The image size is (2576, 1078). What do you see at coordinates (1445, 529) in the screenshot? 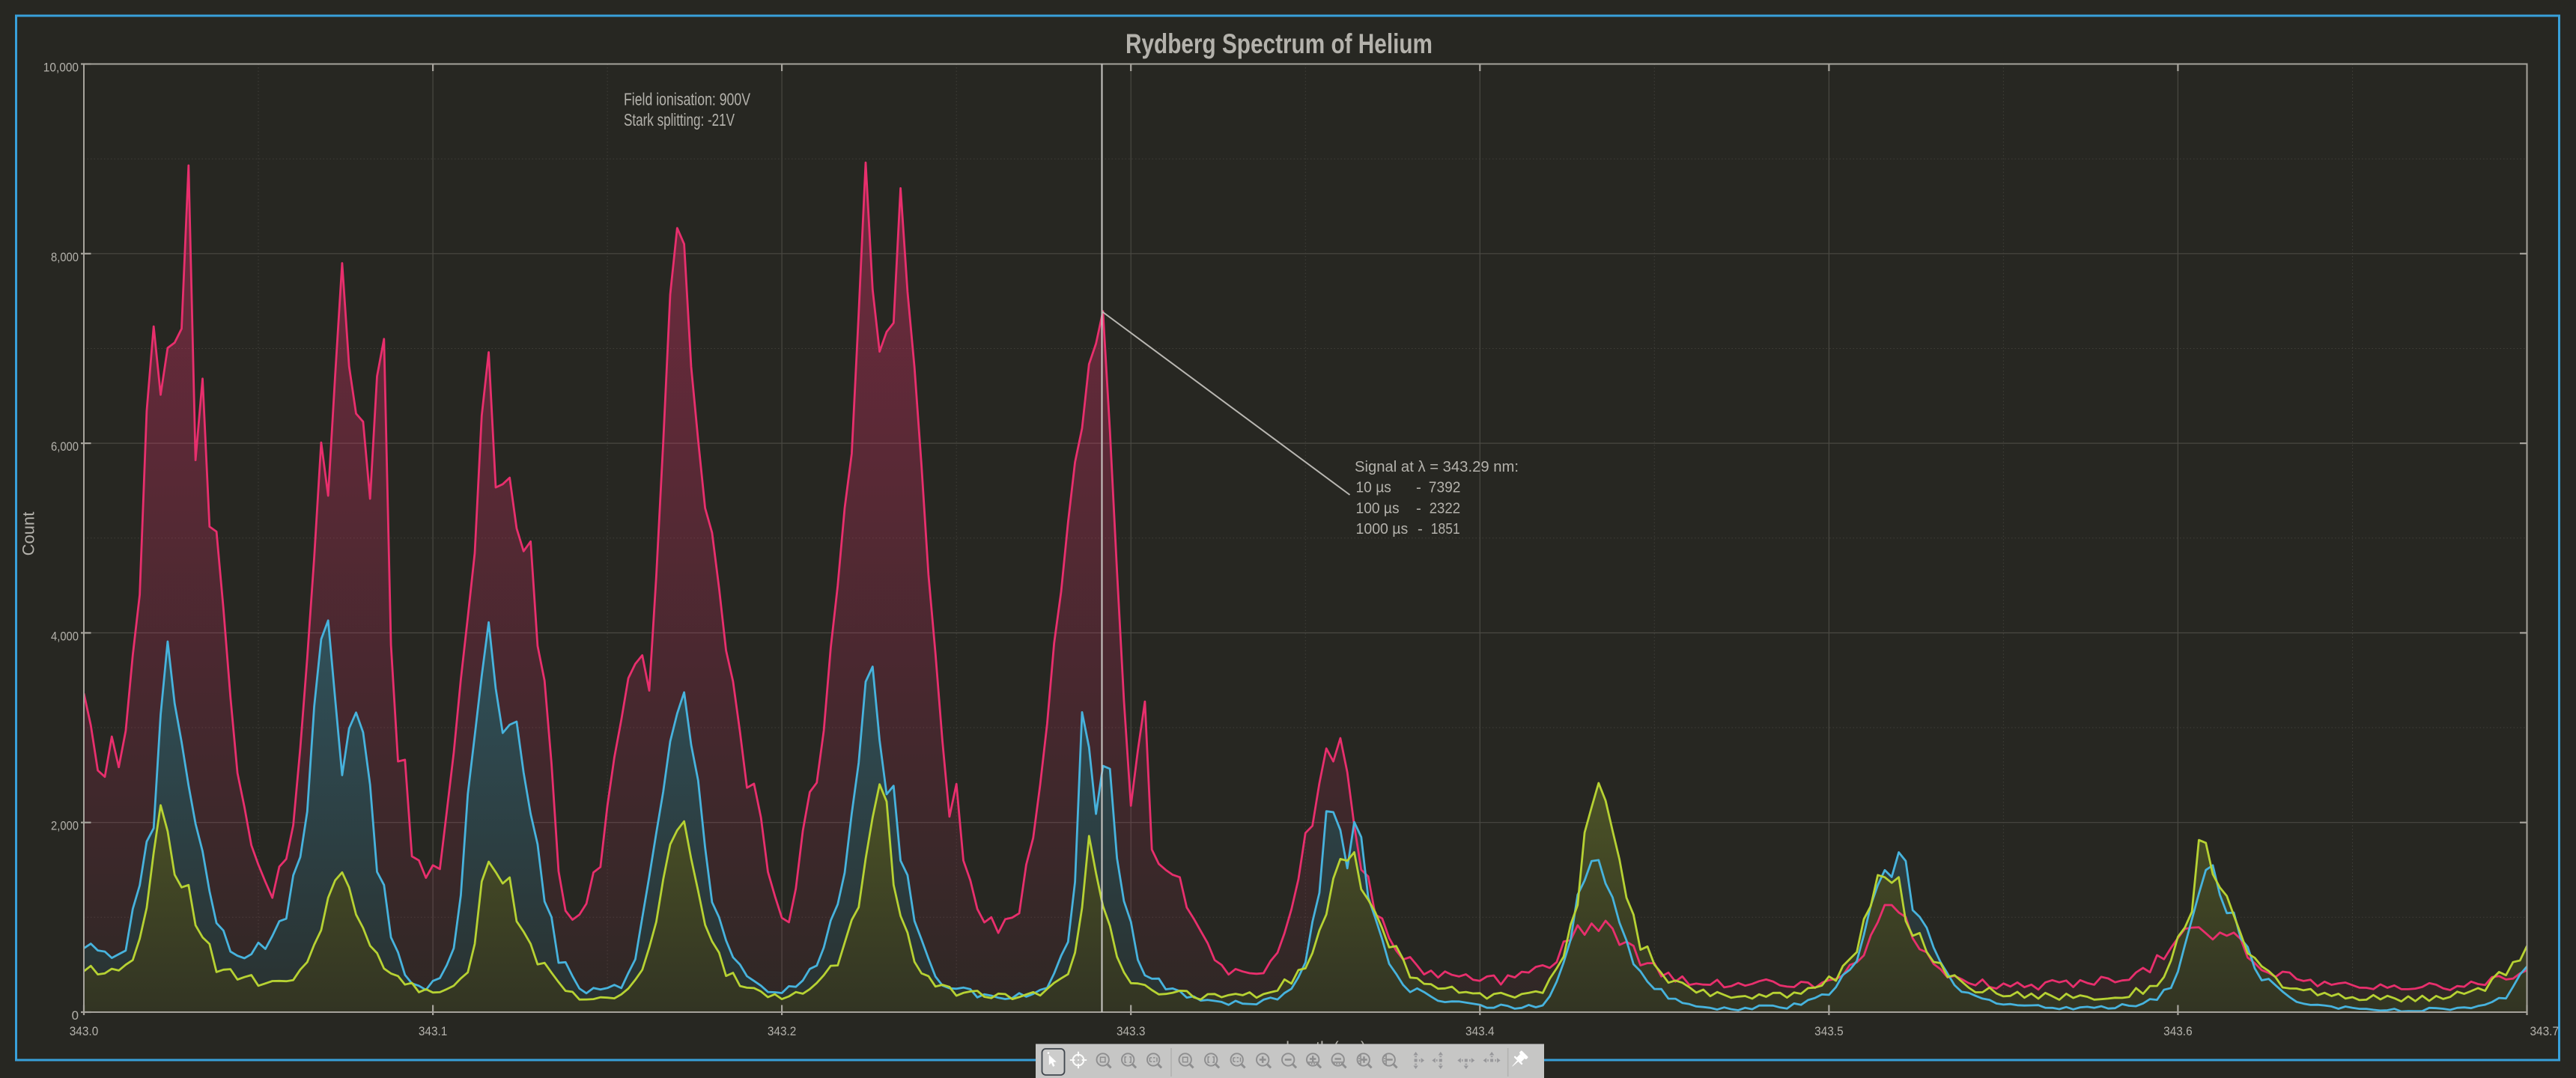
I see `svg-text: 1851` at bounding box center [1445, 529].